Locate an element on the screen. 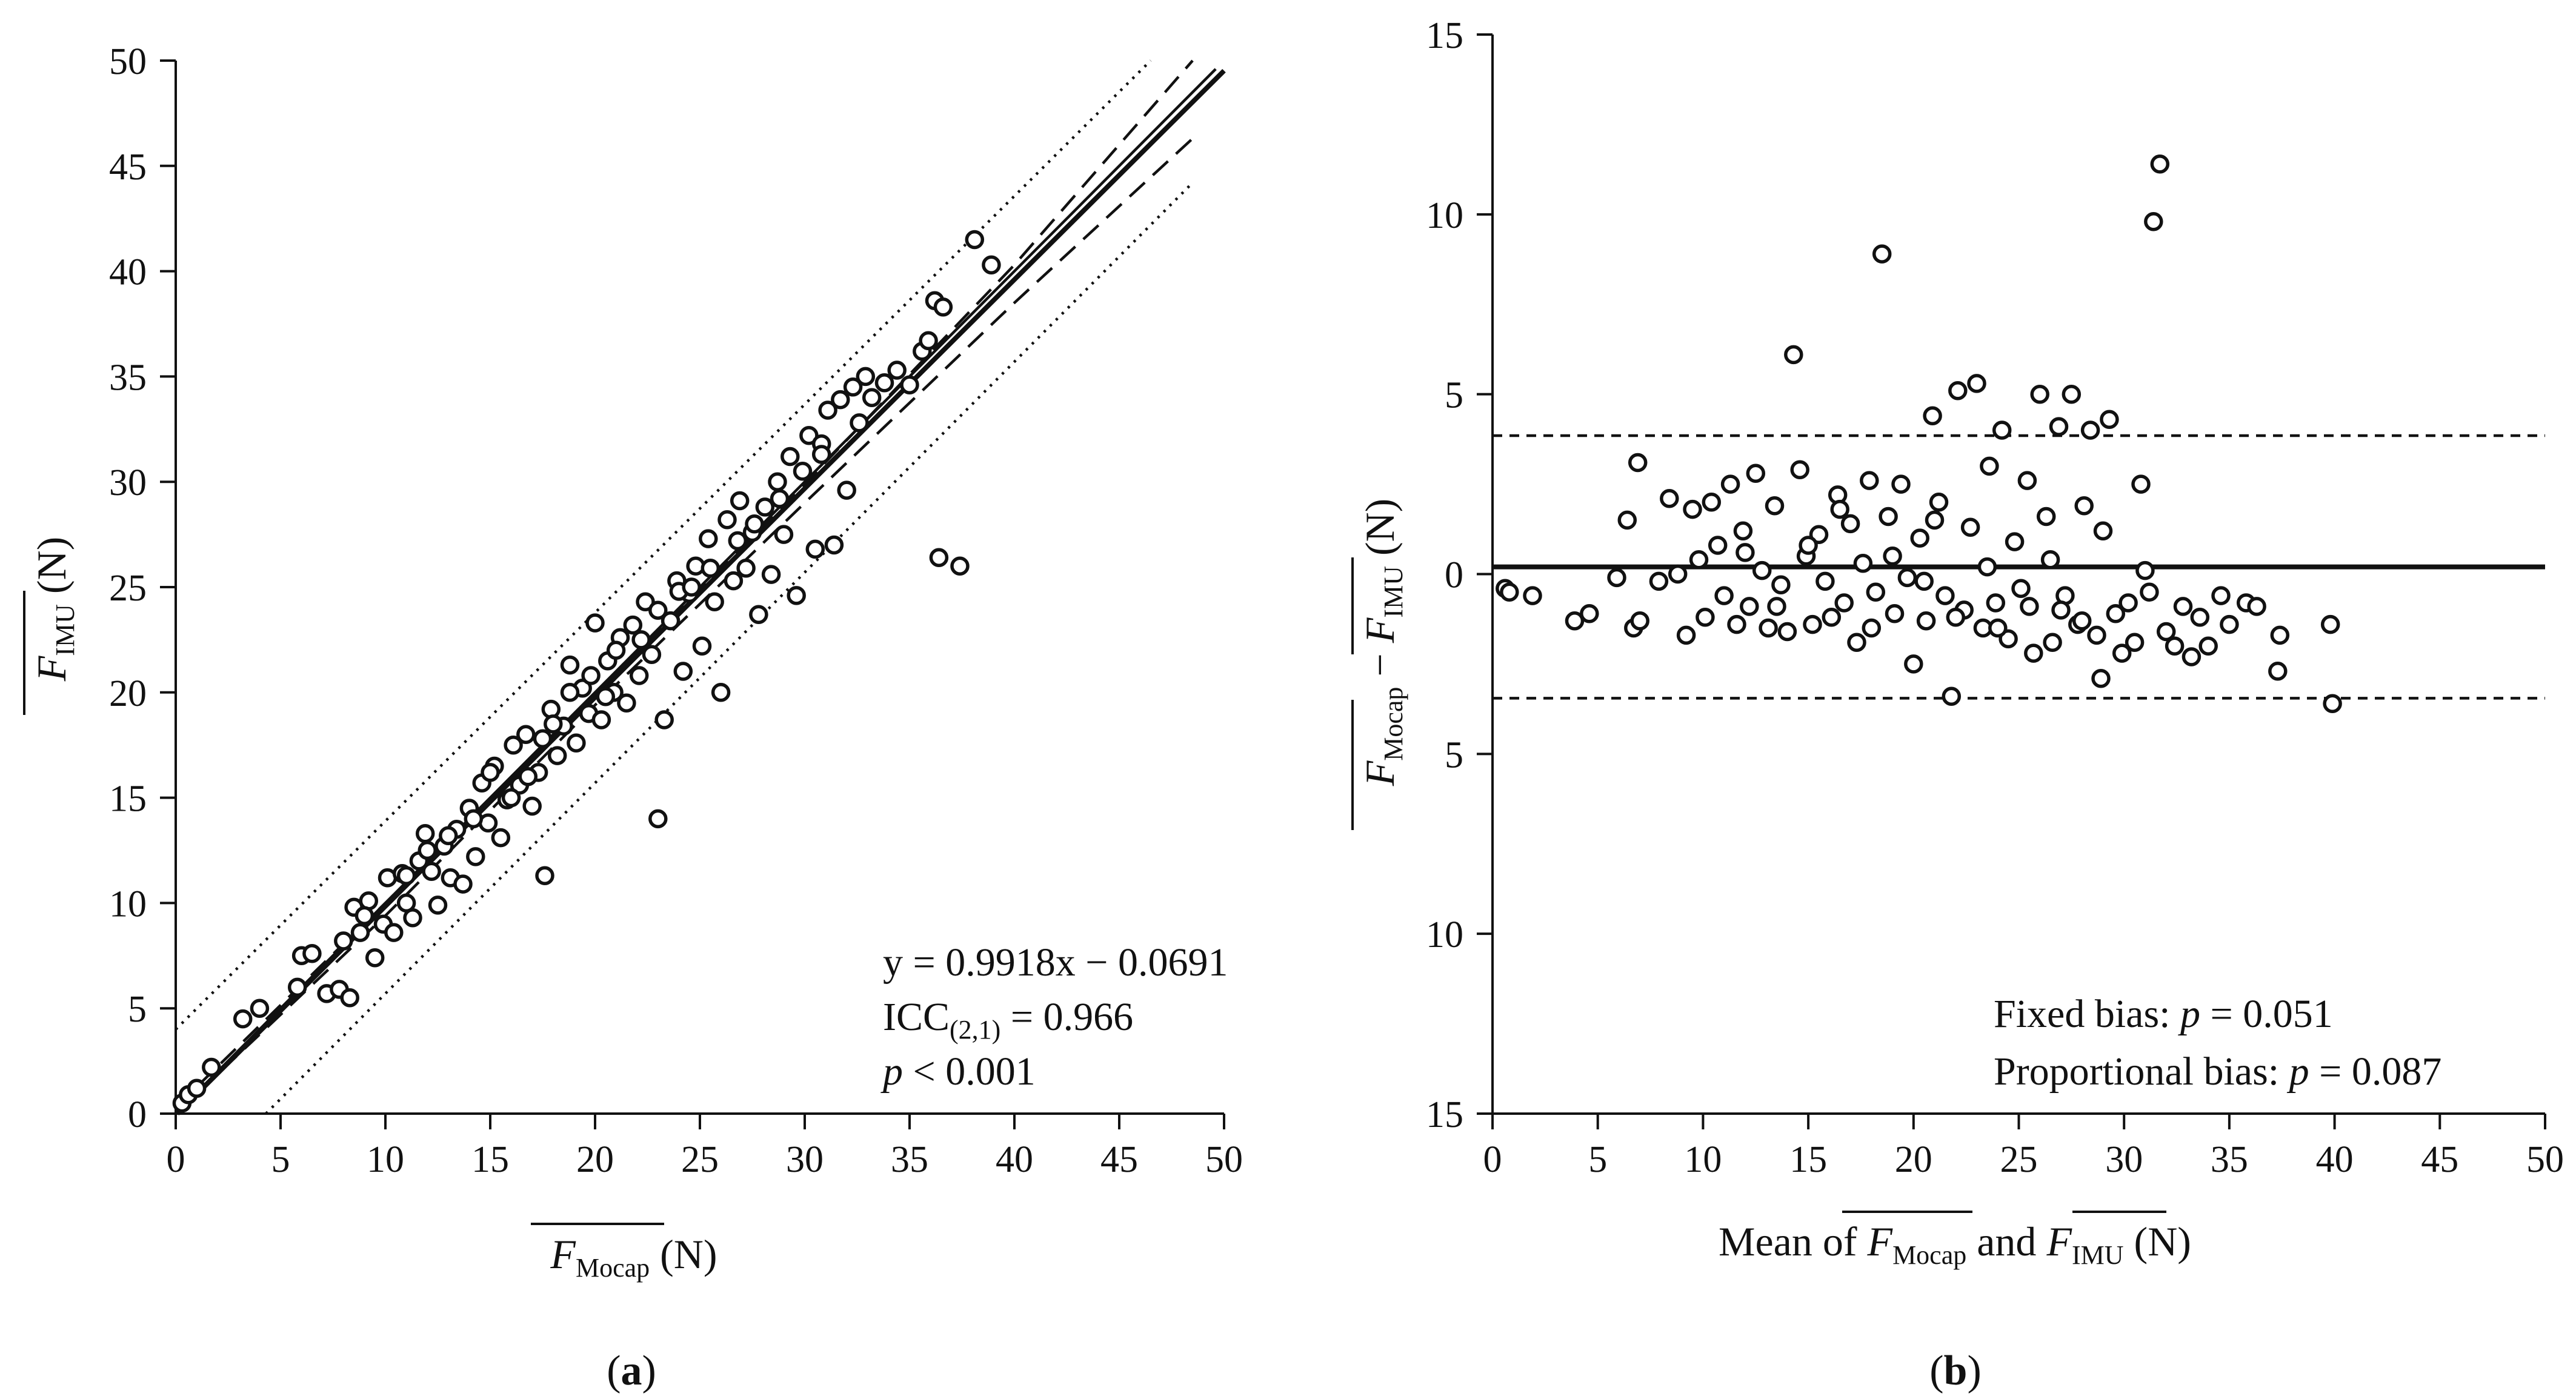  panel-a-x-tick-label: 15 is located at coordinates (490, 1159).